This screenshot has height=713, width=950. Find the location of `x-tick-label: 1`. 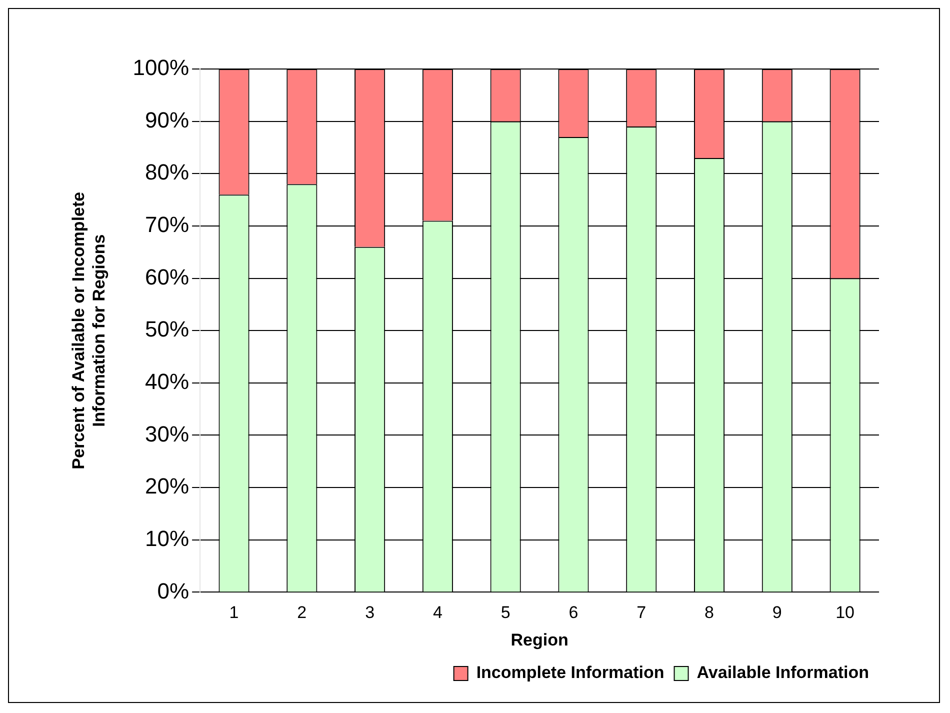

x-tick-label: 1 is located at coordinates (234, 612).